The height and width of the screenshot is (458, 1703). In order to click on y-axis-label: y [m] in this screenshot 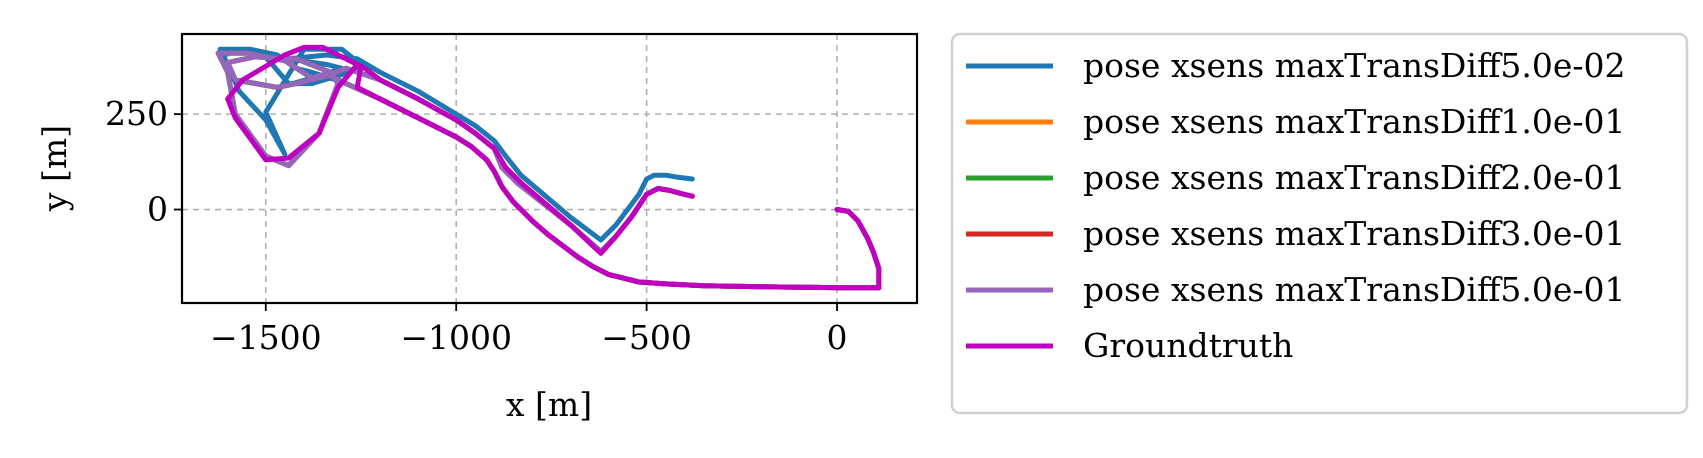, I will do `click(54, 168)`.